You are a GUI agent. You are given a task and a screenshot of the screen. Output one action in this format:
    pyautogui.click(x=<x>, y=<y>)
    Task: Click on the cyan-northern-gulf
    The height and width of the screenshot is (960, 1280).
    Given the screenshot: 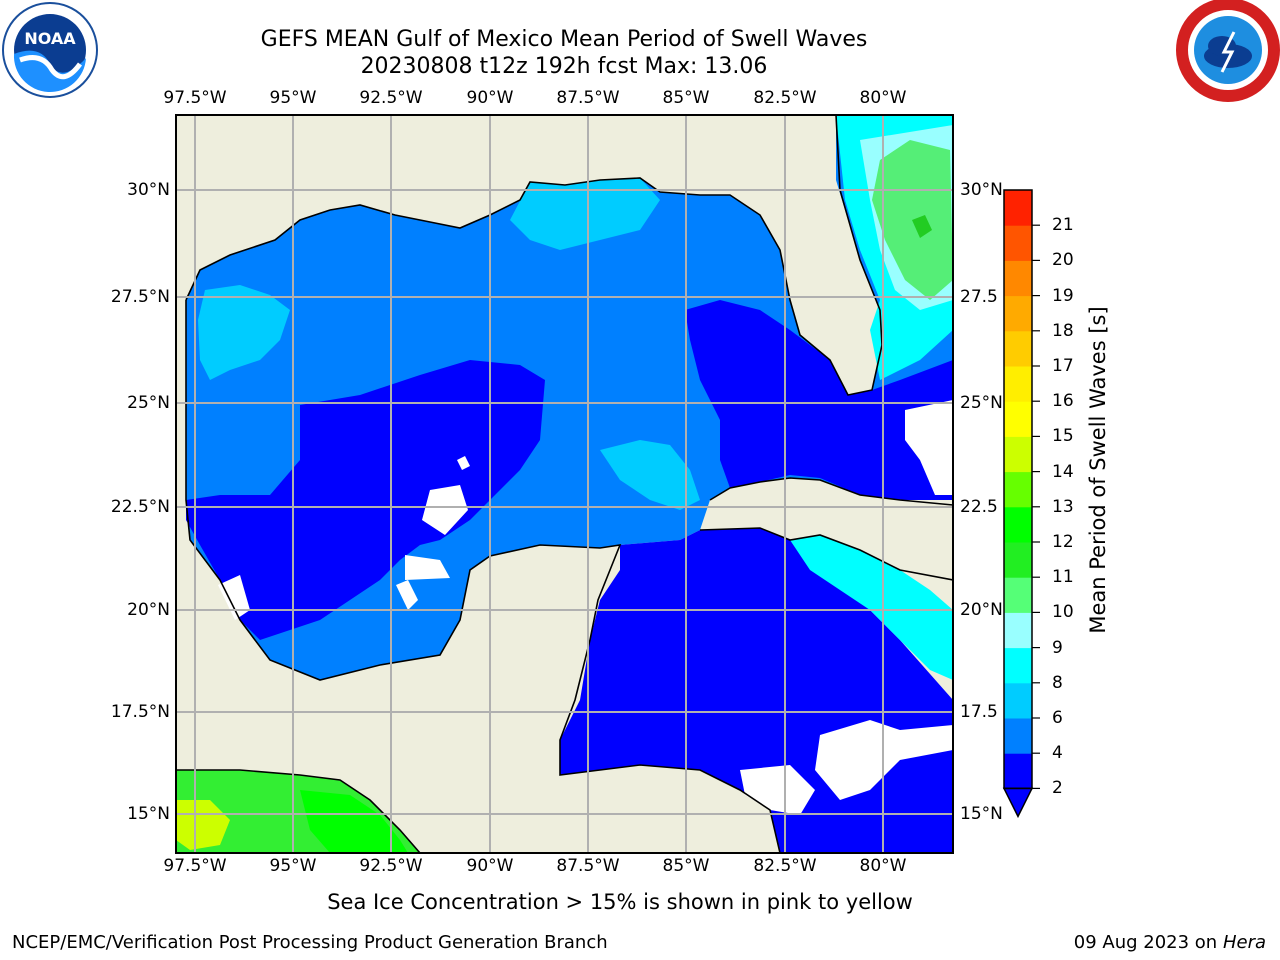 What is the action you would take?
    pyautogui.click(x=585, y=214)
    